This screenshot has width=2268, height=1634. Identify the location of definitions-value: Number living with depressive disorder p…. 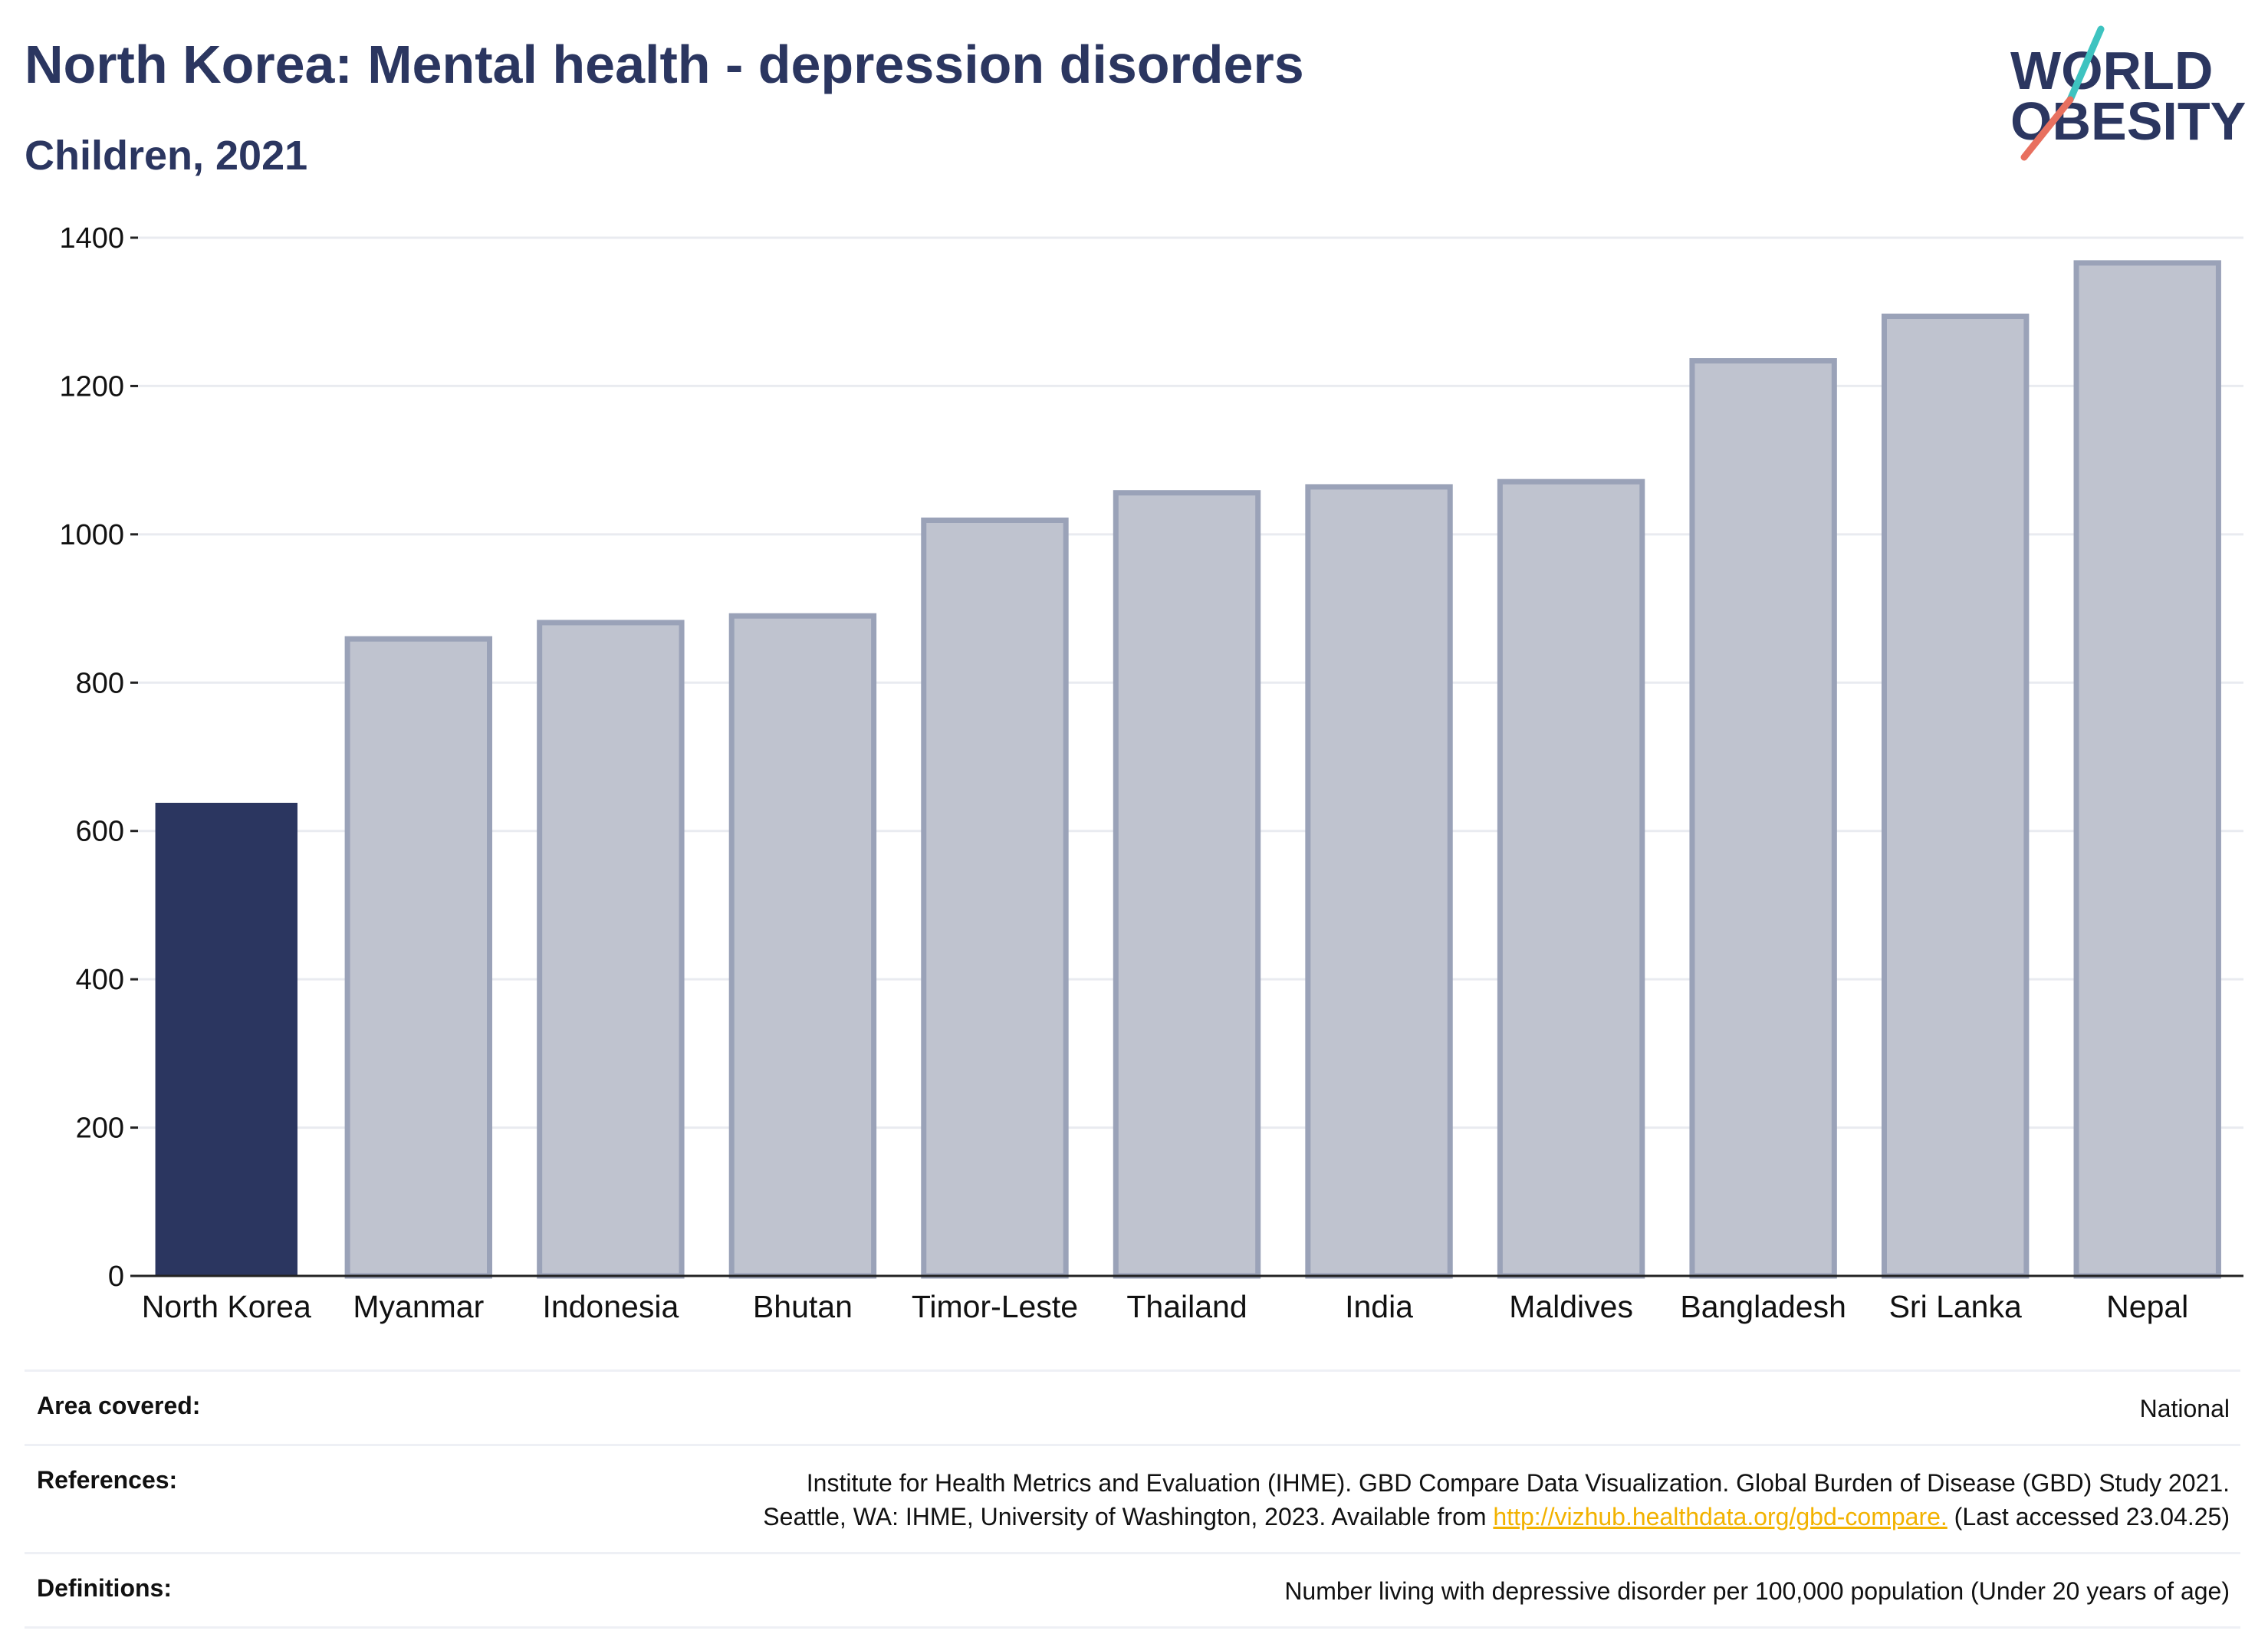
(1757, 1591).